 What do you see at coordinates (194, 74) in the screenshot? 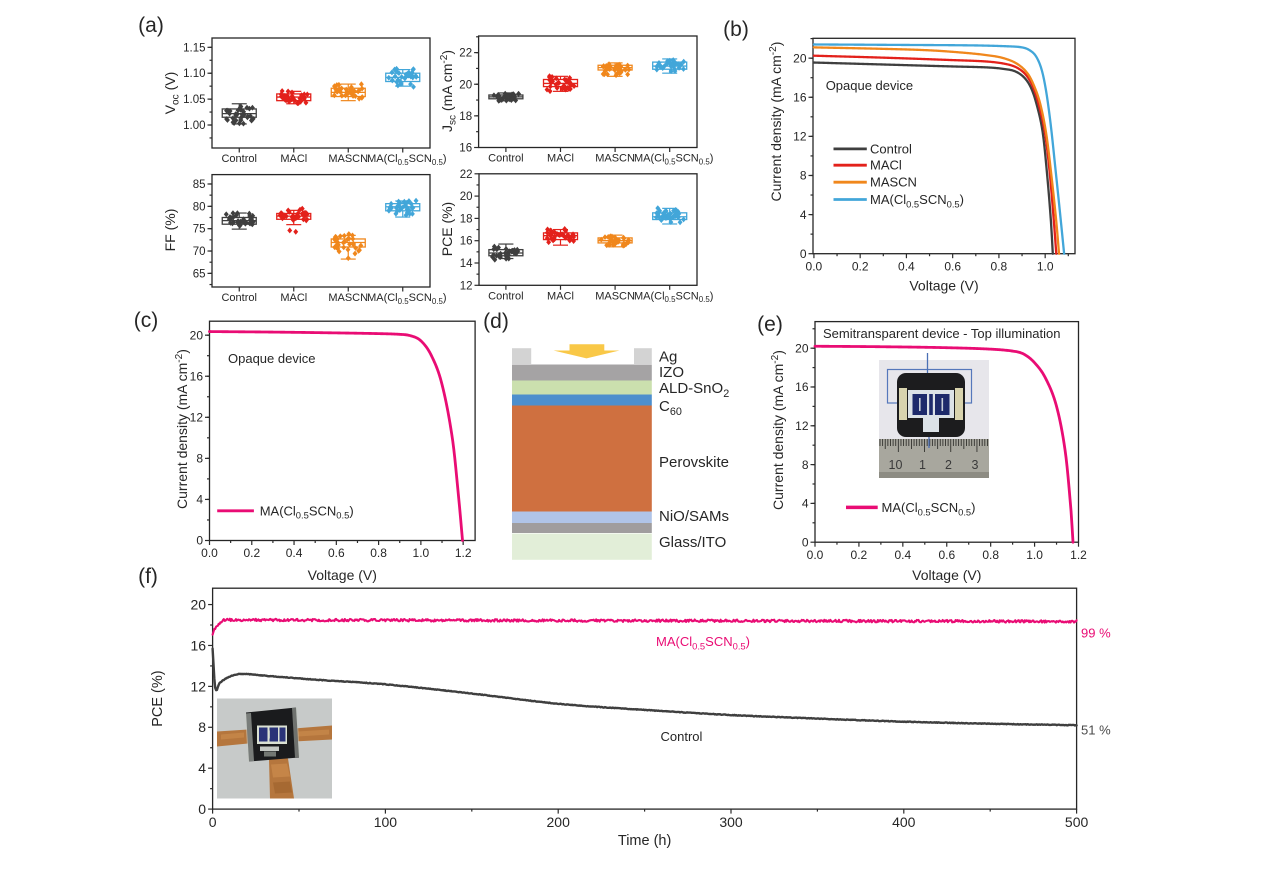
I see `svg-text: 1.10` at bounding box center [194, 74].